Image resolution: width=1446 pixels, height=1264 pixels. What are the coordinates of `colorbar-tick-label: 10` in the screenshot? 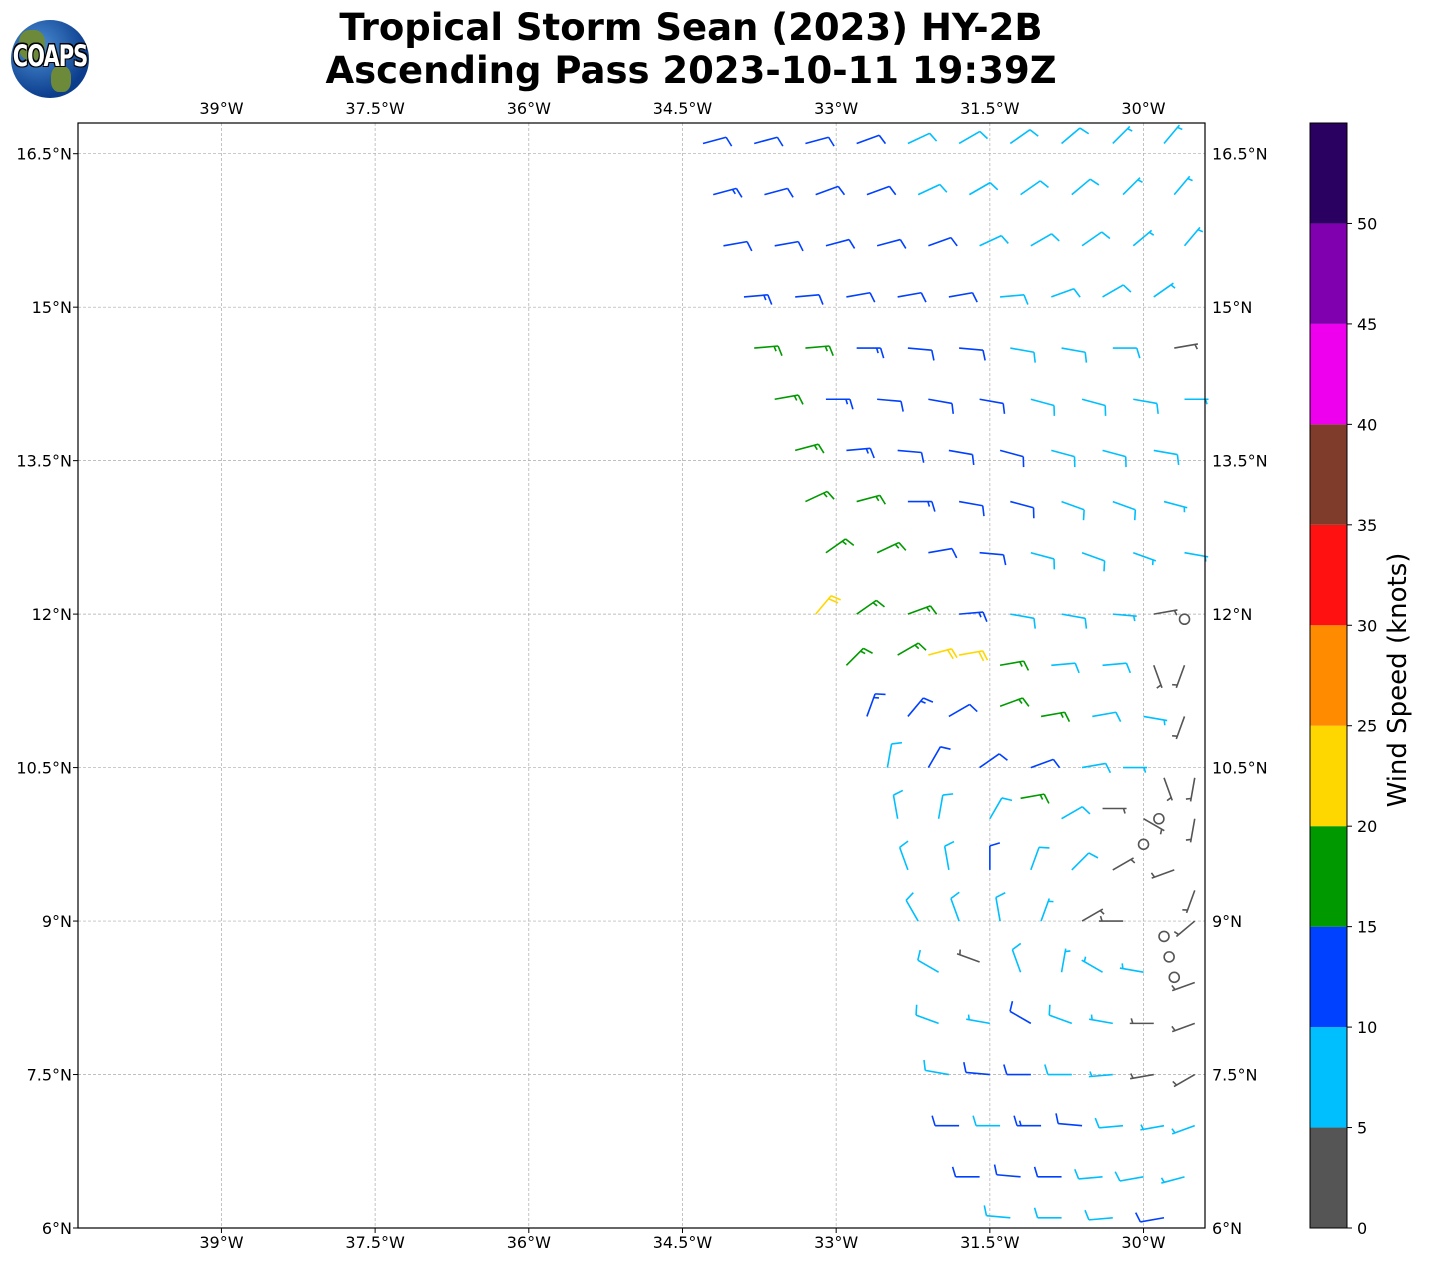 It's located at (1367, 1027).